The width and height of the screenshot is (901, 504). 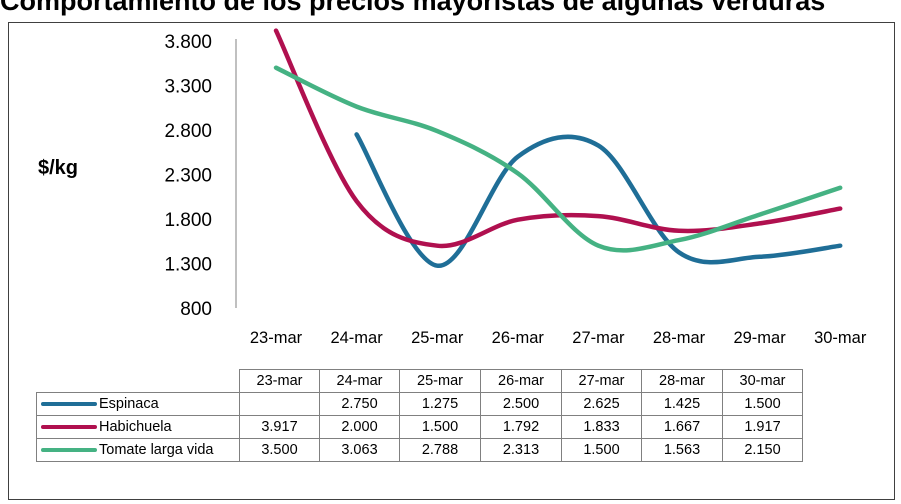 I want to click on table-cell: 2.000, so click(x=359, y=427).